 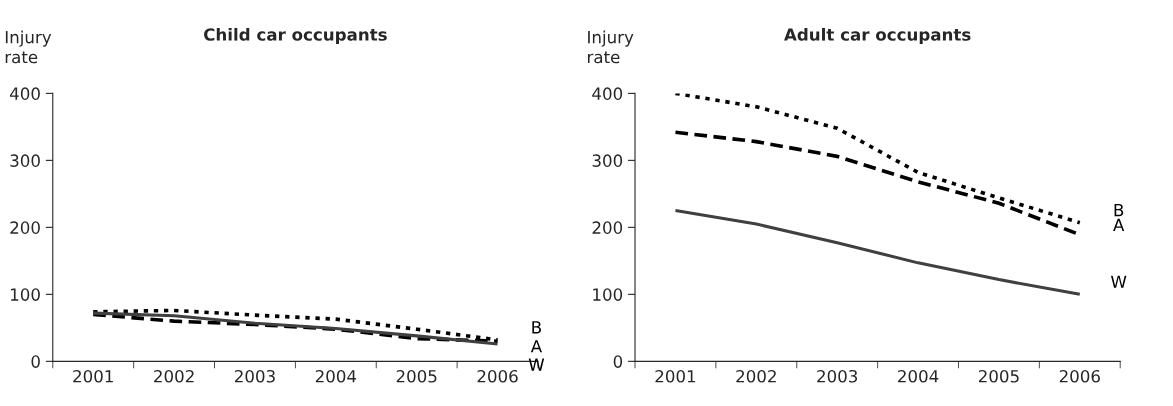 I want to click on text: W, so click(x=536, y=364).